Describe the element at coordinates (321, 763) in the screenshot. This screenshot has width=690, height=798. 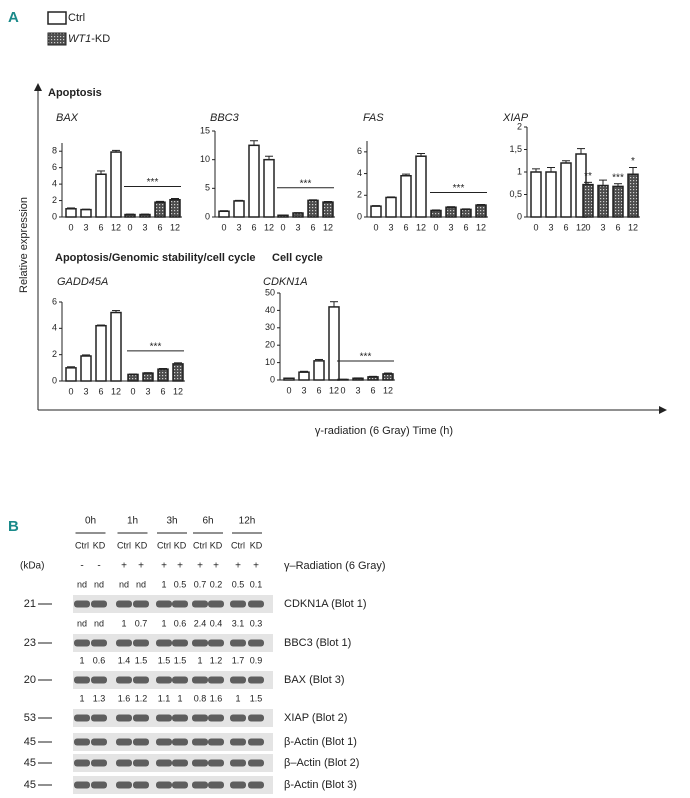
I see `blot-label: β–Actin (Blot 2)` at that location.